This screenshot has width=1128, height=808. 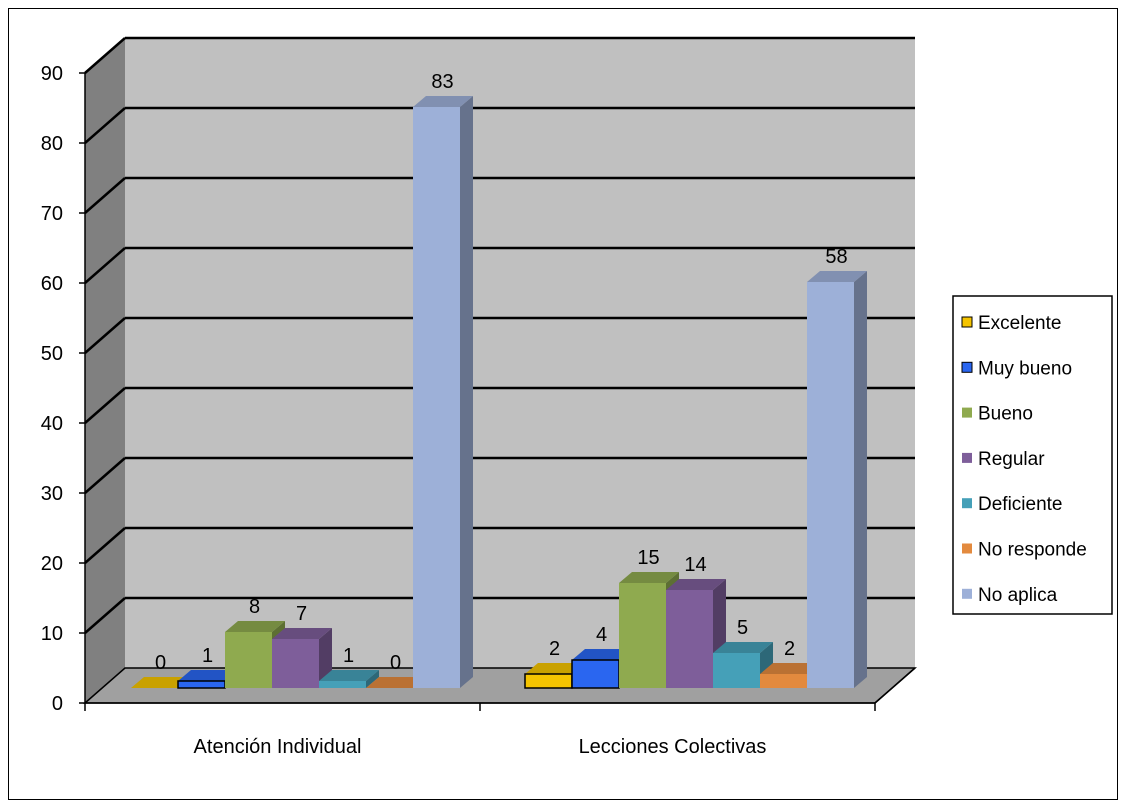 What do you see at coordinates (836, 257) in the screenshot?
I see `data-label: 58` at bounding box center [836, 257].